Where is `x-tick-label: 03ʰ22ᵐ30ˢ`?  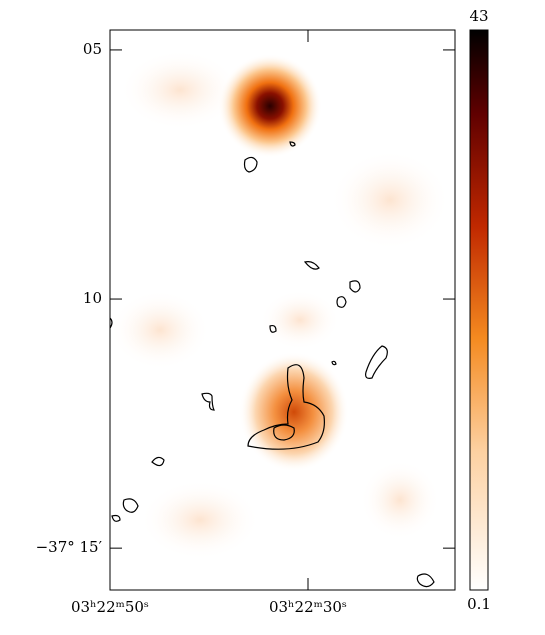
x-tick-label: 03ʰ22ᵐ30ˢ is located at coordinates (308, 607).